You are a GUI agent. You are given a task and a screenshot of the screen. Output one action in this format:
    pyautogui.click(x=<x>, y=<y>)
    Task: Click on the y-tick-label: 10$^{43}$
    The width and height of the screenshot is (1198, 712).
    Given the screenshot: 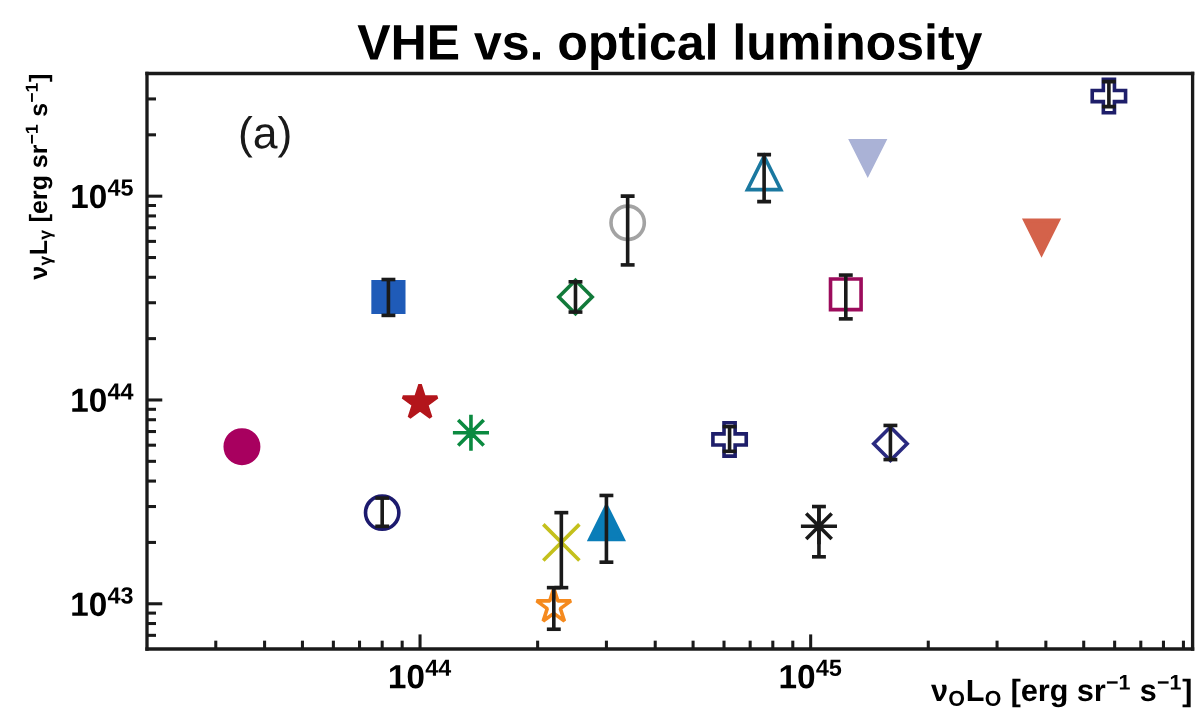 What is the action you would take?
    pyautogui.click(x=102, y=602)
    